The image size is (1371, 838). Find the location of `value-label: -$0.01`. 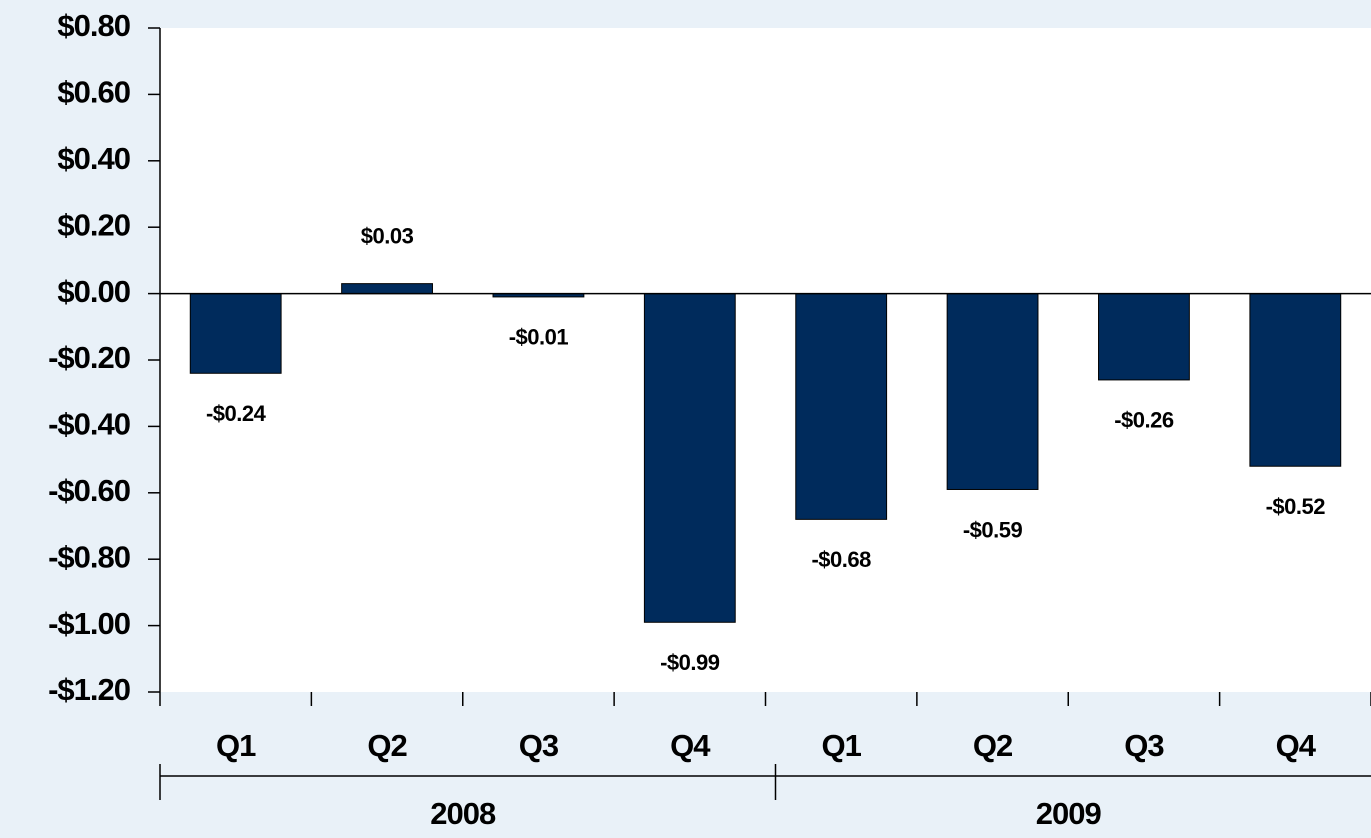

value-label: -$0.01 is located at coordinates (539, 337).